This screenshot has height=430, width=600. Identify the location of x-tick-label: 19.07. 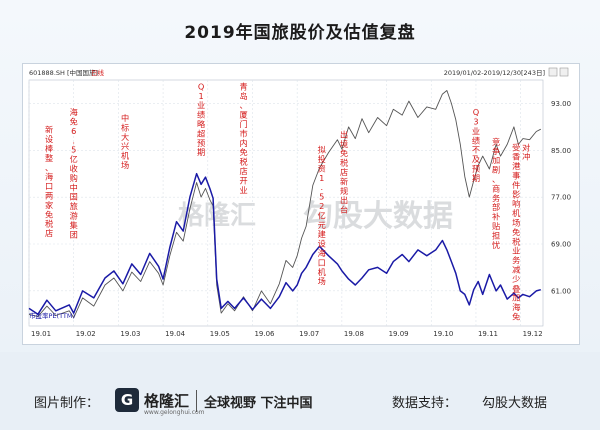
(309, 334).